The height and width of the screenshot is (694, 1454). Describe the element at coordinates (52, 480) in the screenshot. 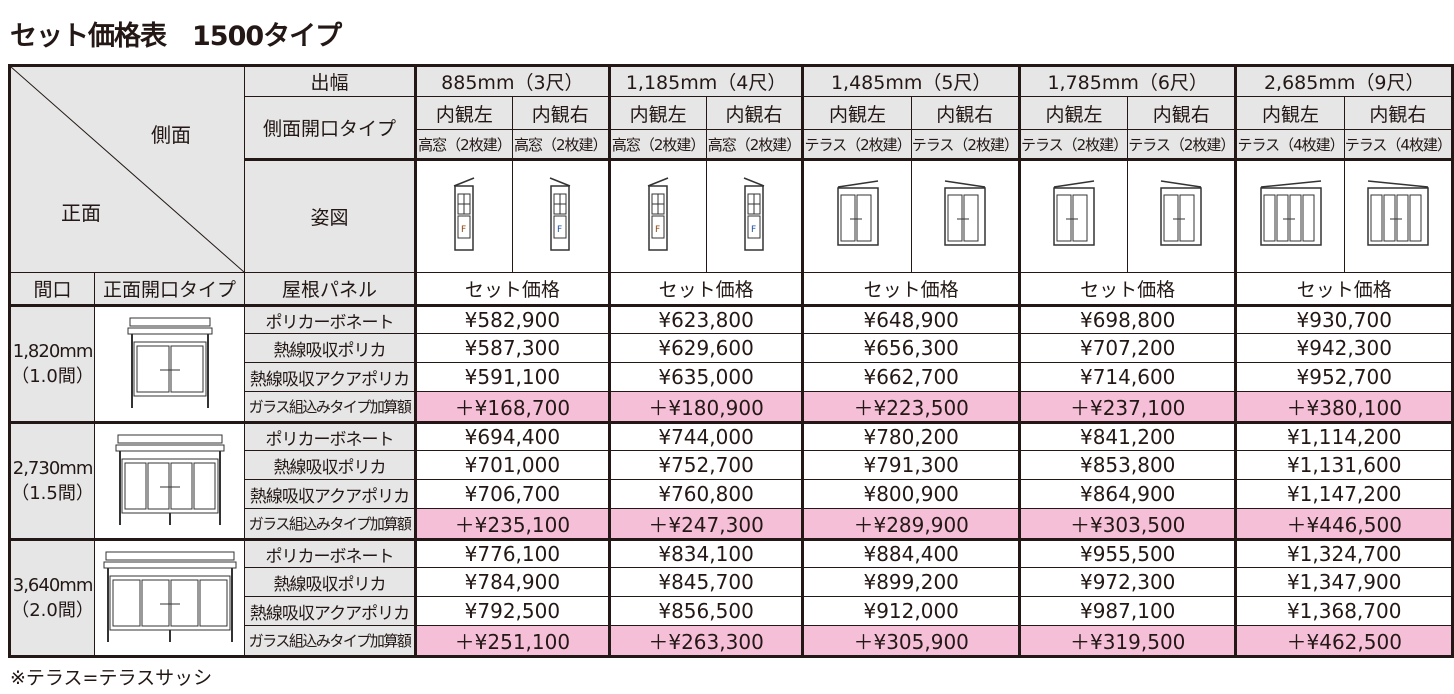

I see `frontage-cell: 2,730mm （1.5間）` at that location.